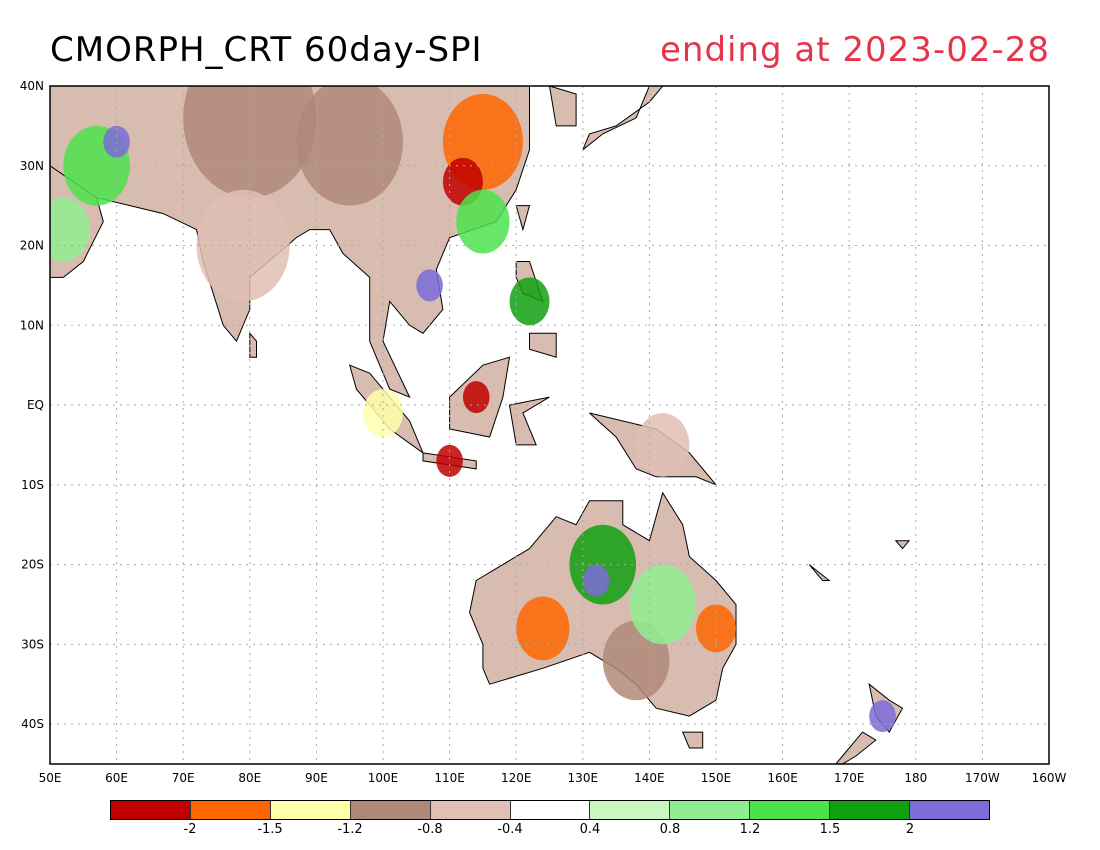  I want to click on date-subtitle: ending at 2023-02-28, so click(855, 50).